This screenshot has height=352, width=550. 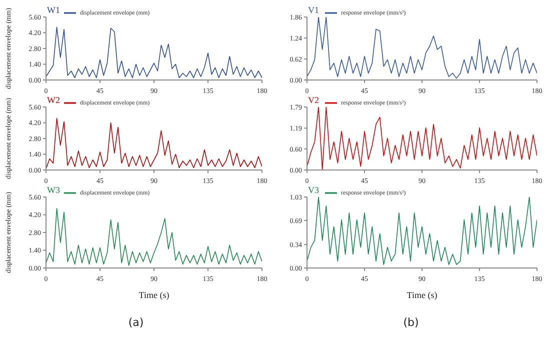 I want to click on chart-title: V1, so click(x=313, y=10).